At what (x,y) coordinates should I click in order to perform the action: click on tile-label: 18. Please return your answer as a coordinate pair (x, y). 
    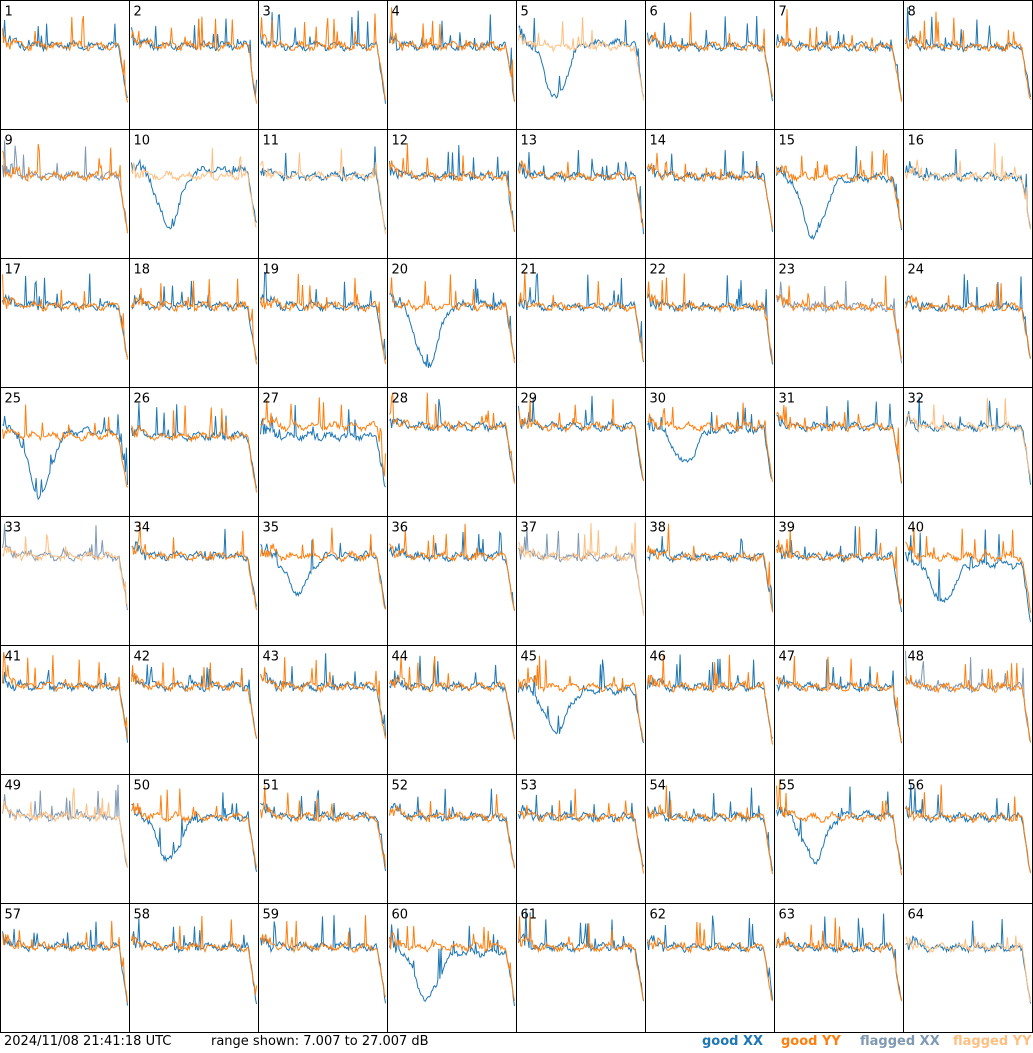
    Looking at the image, I should click on (142, 270).